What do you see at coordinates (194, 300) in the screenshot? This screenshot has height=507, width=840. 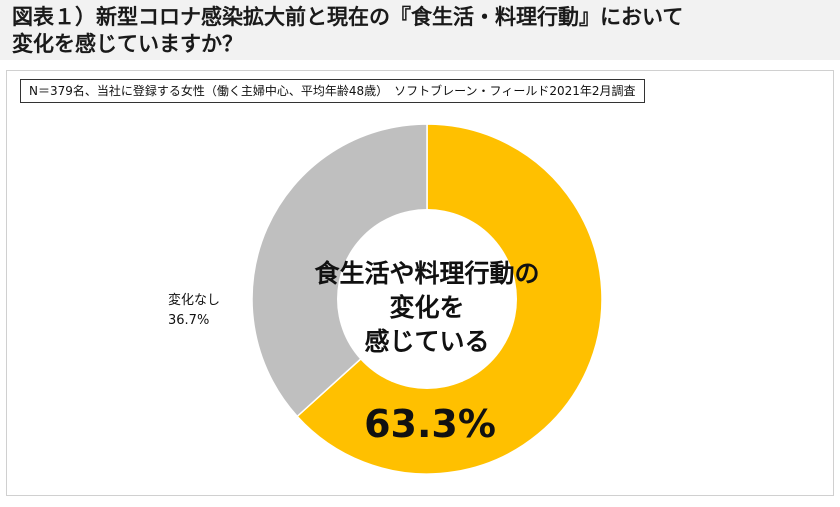 I see `side-label-name: 変化なし` at bounding box center [194, 300].